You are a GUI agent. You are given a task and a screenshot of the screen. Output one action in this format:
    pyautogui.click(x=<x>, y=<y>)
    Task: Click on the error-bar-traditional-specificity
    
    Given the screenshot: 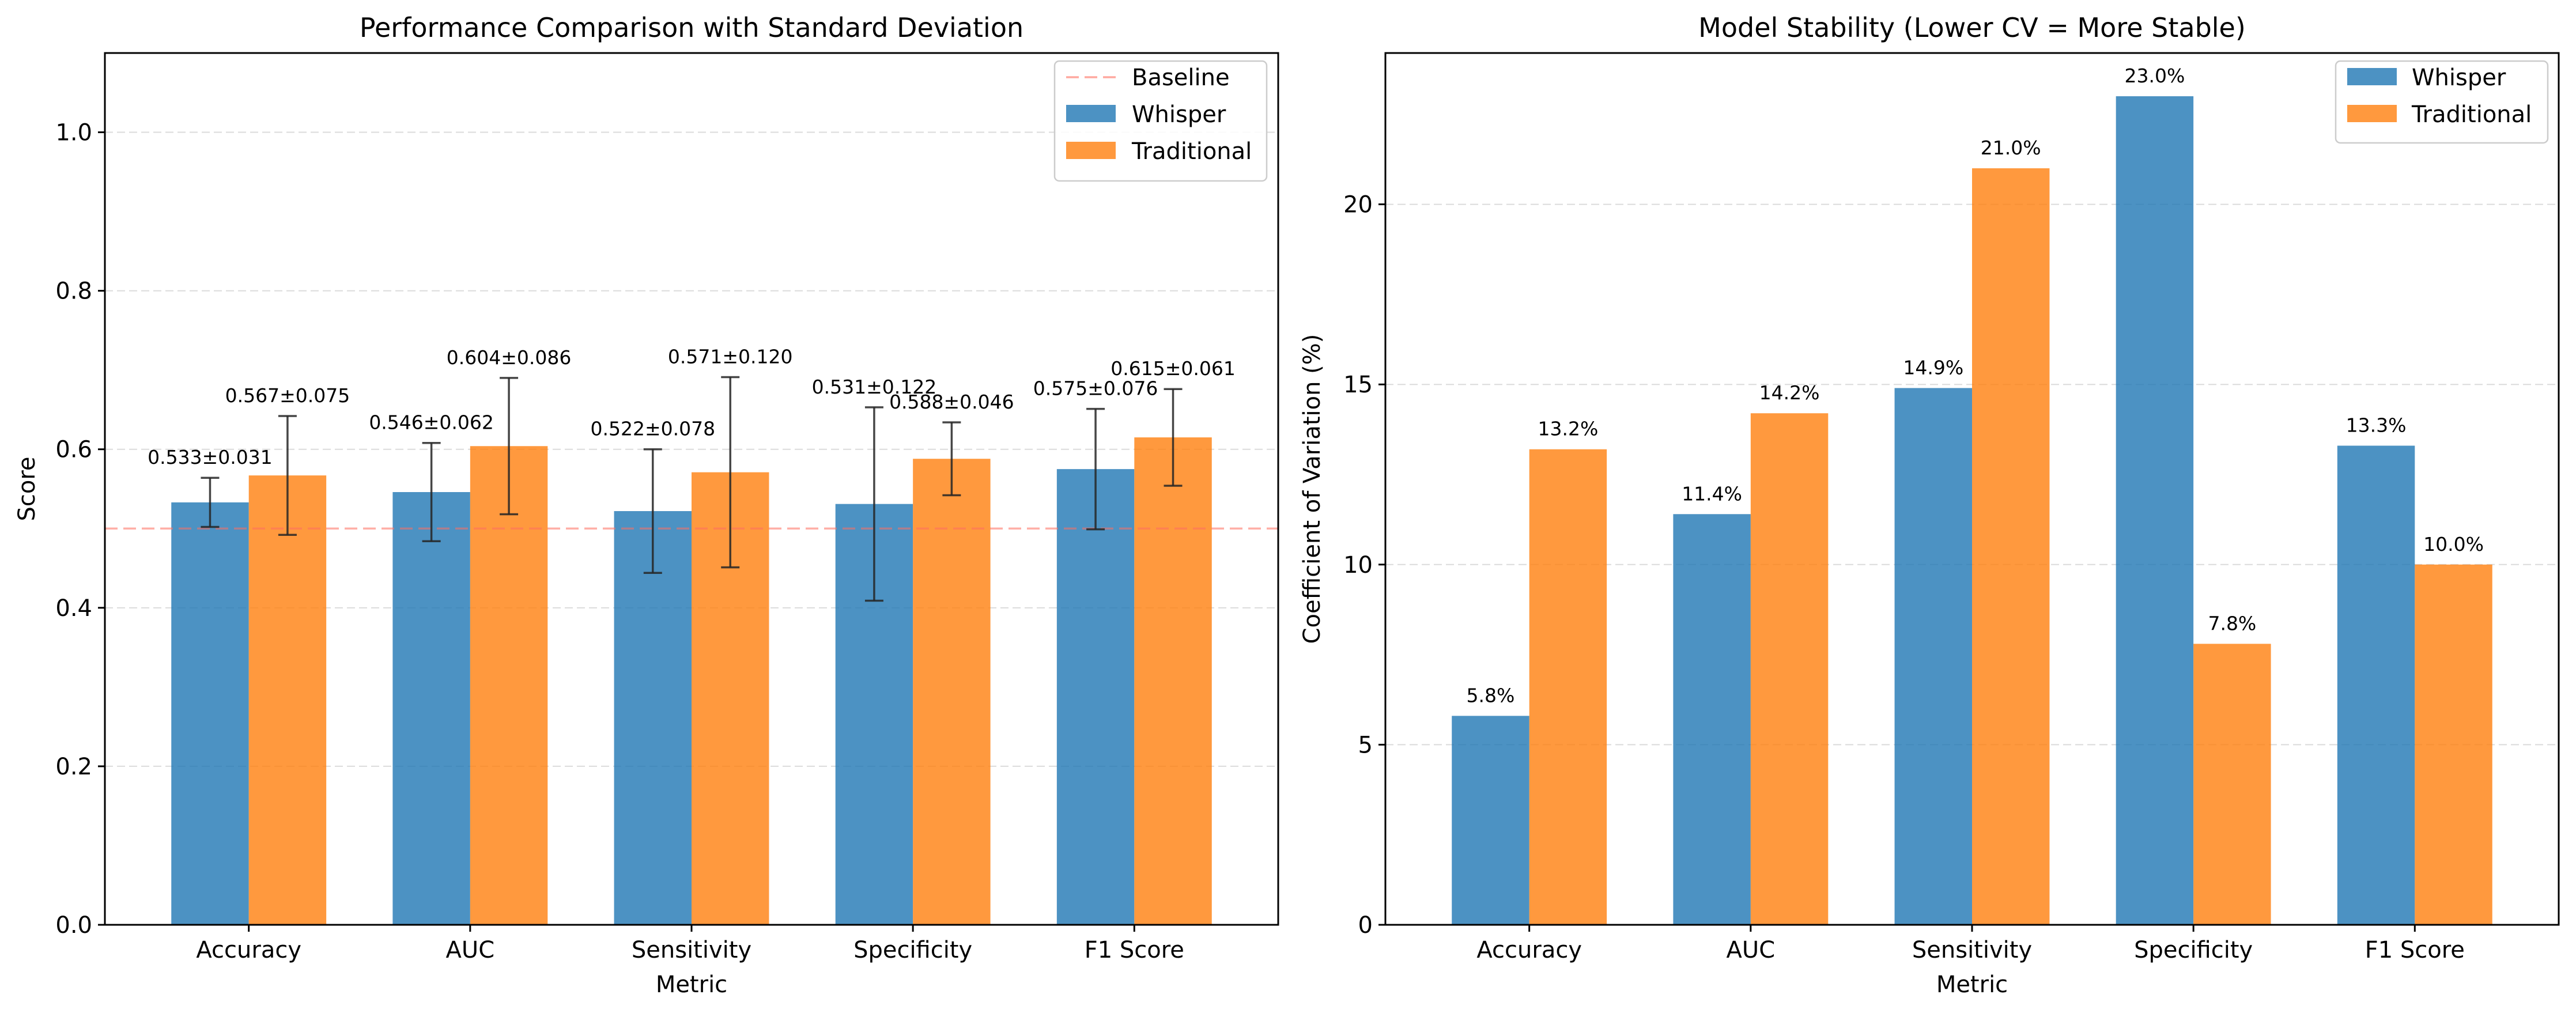 What is the action you would take?
    pyautogui.click(x=952, y=459)
    